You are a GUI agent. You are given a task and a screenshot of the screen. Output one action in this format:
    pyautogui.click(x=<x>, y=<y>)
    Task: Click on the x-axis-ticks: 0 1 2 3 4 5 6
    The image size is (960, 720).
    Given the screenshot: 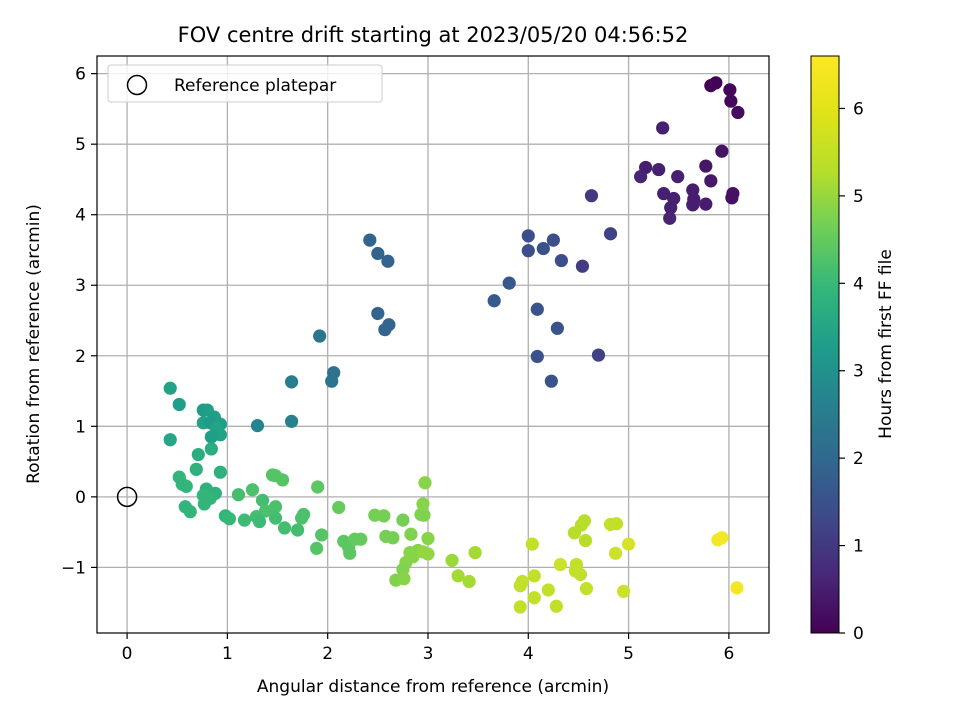 What is the action you would take?
    pyautogui.click(x=428, y=648)
    